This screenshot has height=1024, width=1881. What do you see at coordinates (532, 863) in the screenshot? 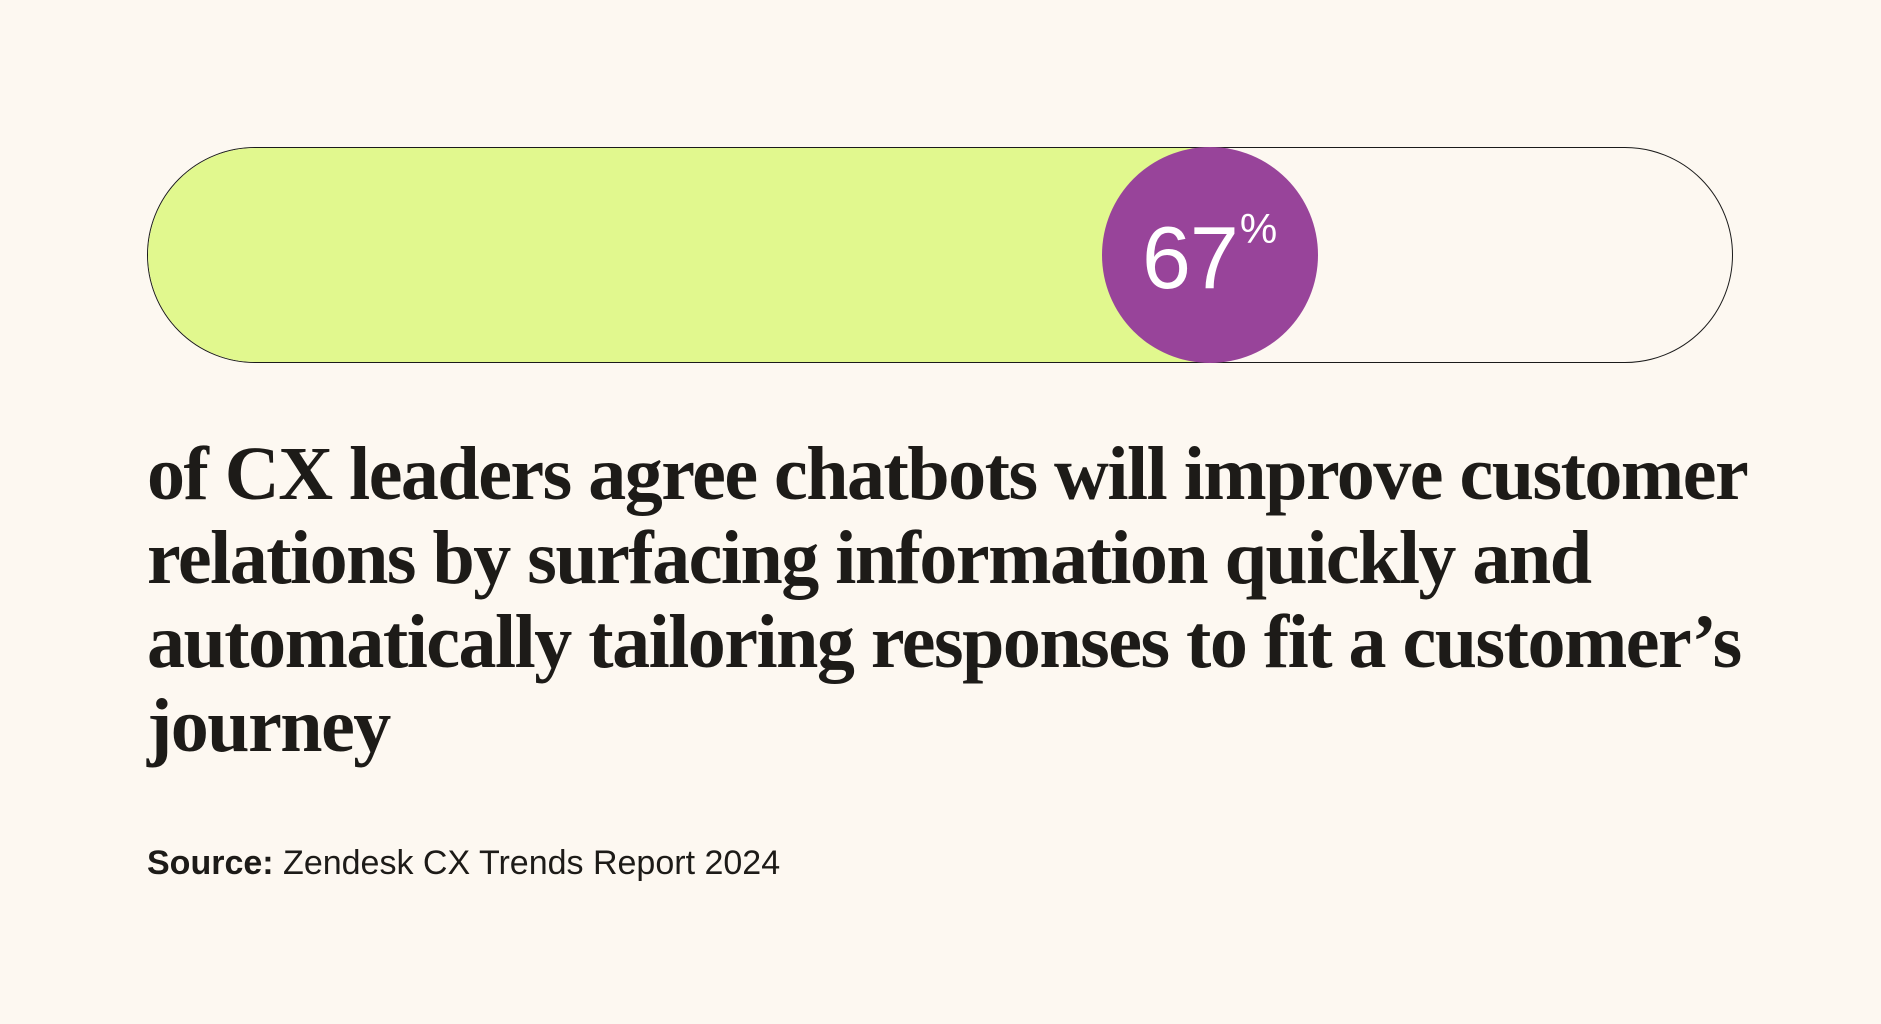
I see `source-text: Zendesk CX Trends Report 2024` at bounding box center [532, 863].